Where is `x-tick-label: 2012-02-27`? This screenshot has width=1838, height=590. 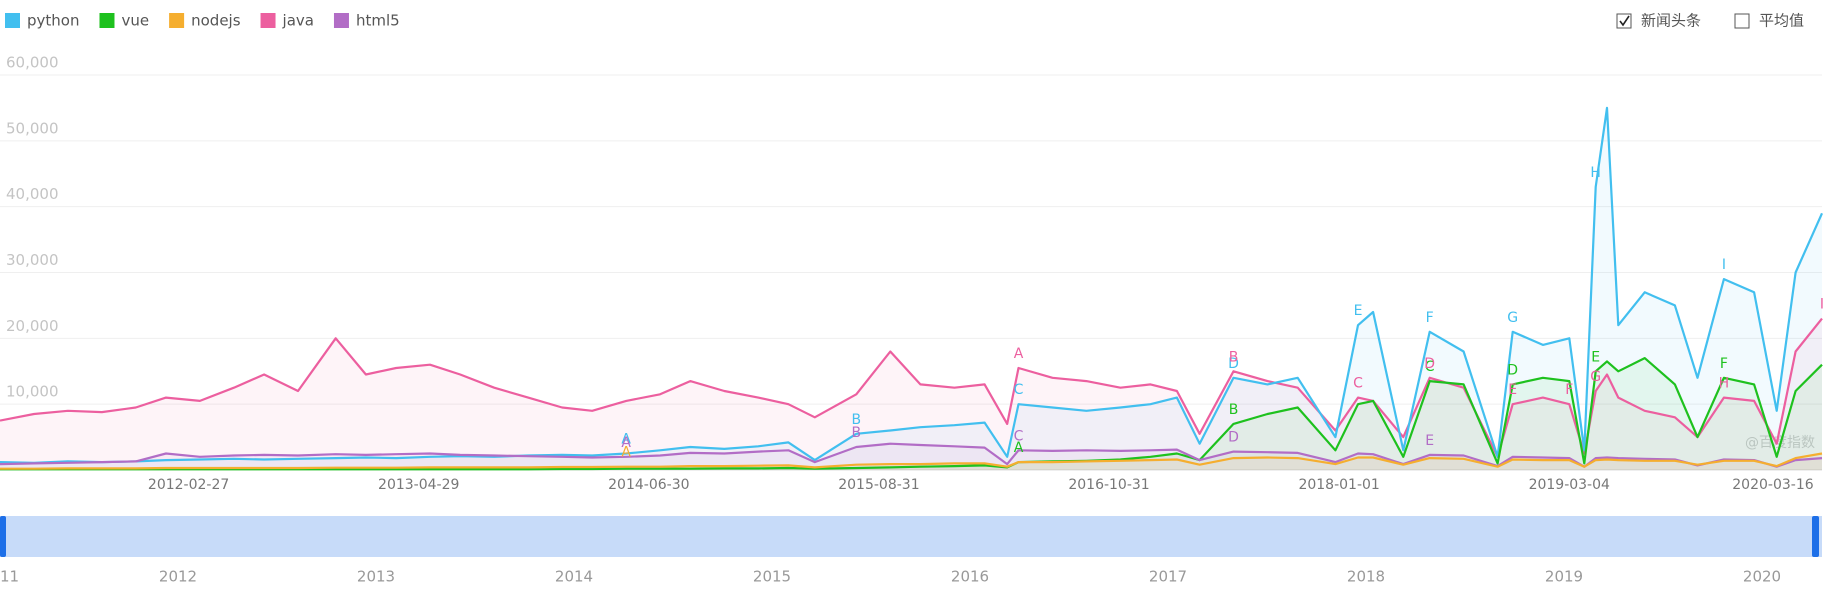
x-tick-label: 2012-02-27 is located at coordinates (188, 485).